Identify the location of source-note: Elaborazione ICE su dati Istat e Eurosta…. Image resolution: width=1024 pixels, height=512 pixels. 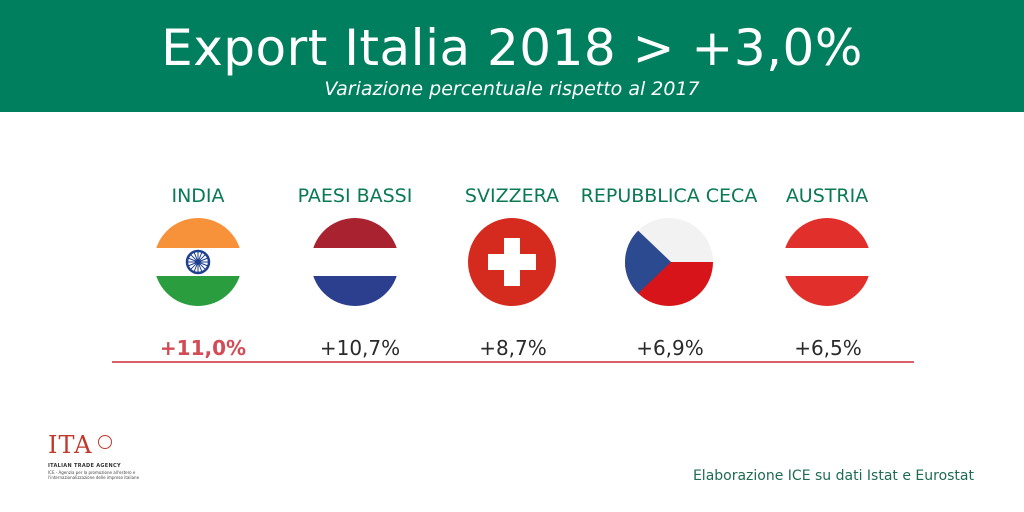
(833, 476).